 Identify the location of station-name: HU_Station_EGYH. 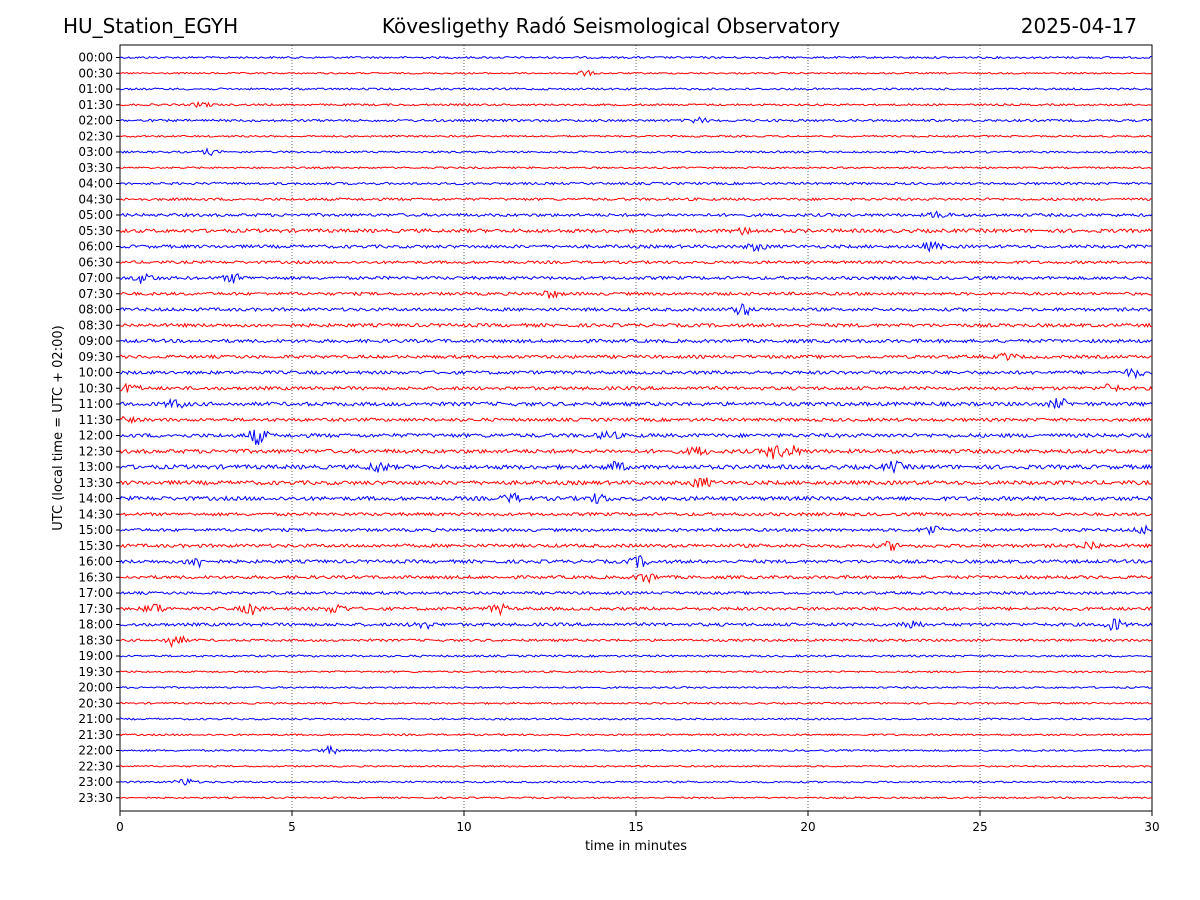
(151, 26).